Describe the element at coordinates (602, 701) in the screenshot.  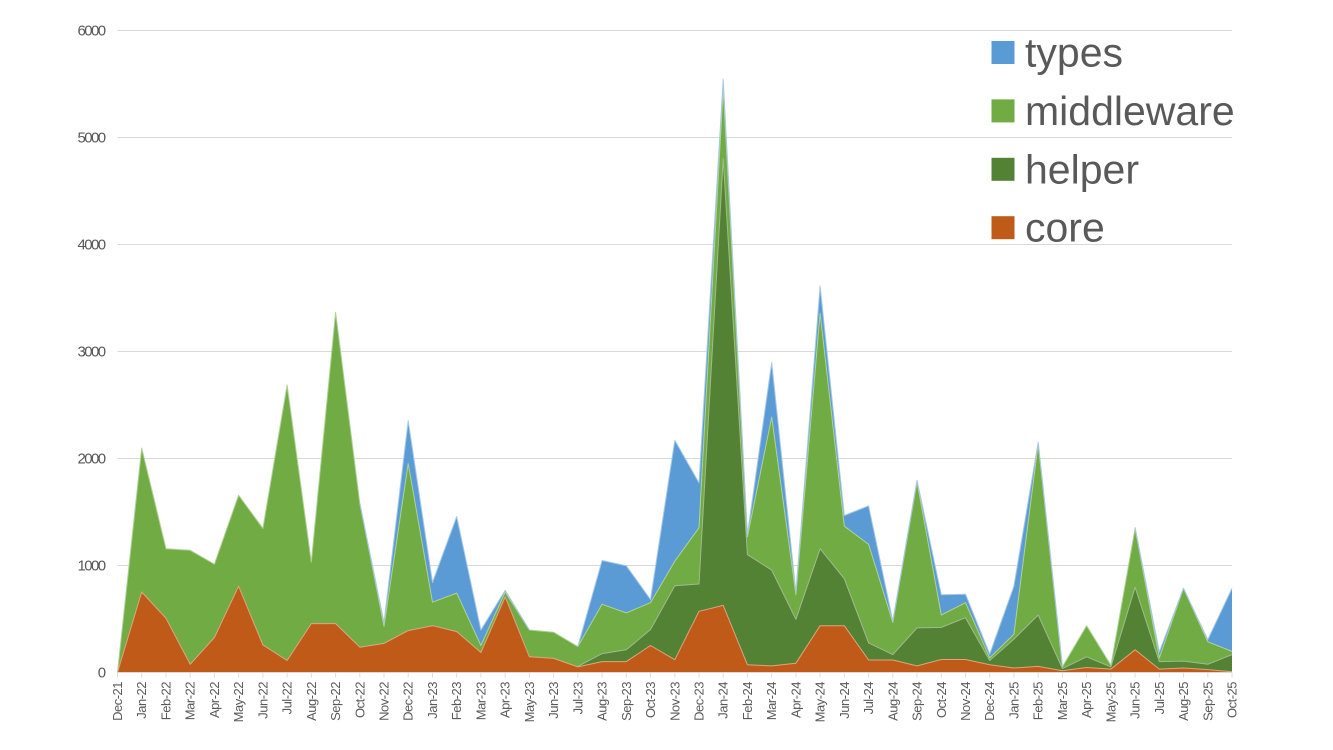
I see `svg-text: Aug-23` at that location.